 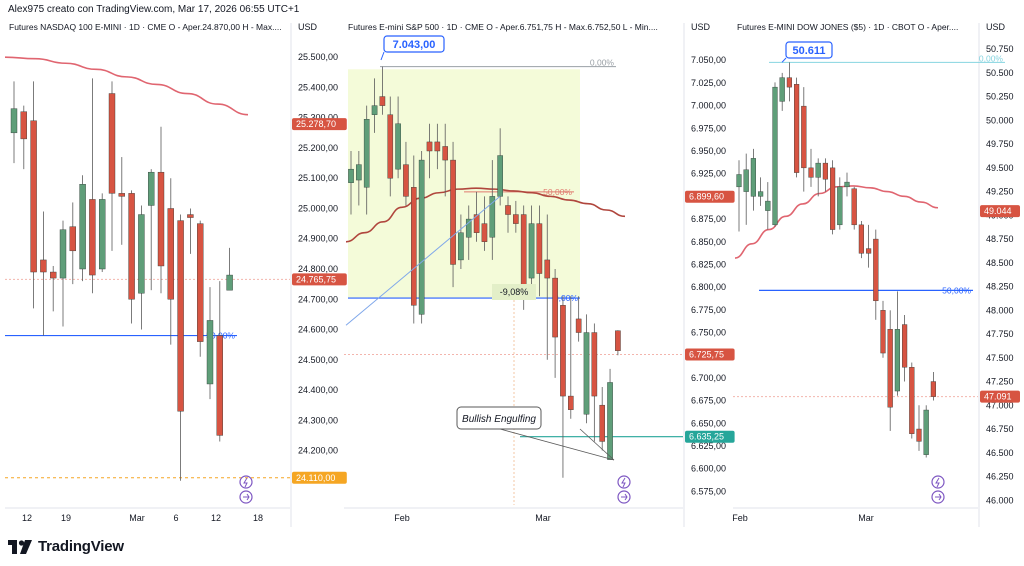 I want to click on brand-name: TradingView, so click(x=81, y=546).